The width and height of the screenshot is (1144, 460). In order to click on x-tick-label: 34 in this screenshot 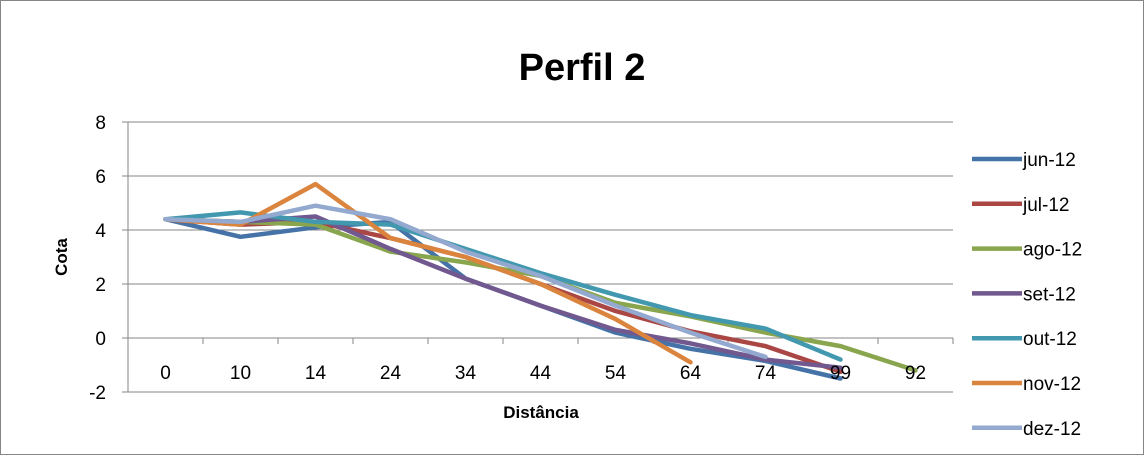, I will do `click(466, 373)`.